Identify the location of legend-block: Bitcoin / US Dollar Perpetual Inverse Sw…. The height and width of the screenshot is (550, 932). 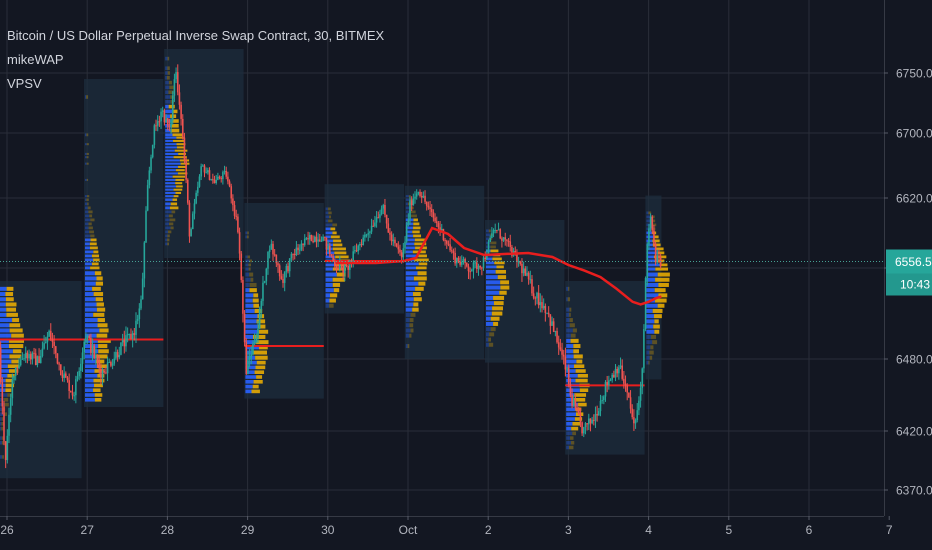
(195, 60).